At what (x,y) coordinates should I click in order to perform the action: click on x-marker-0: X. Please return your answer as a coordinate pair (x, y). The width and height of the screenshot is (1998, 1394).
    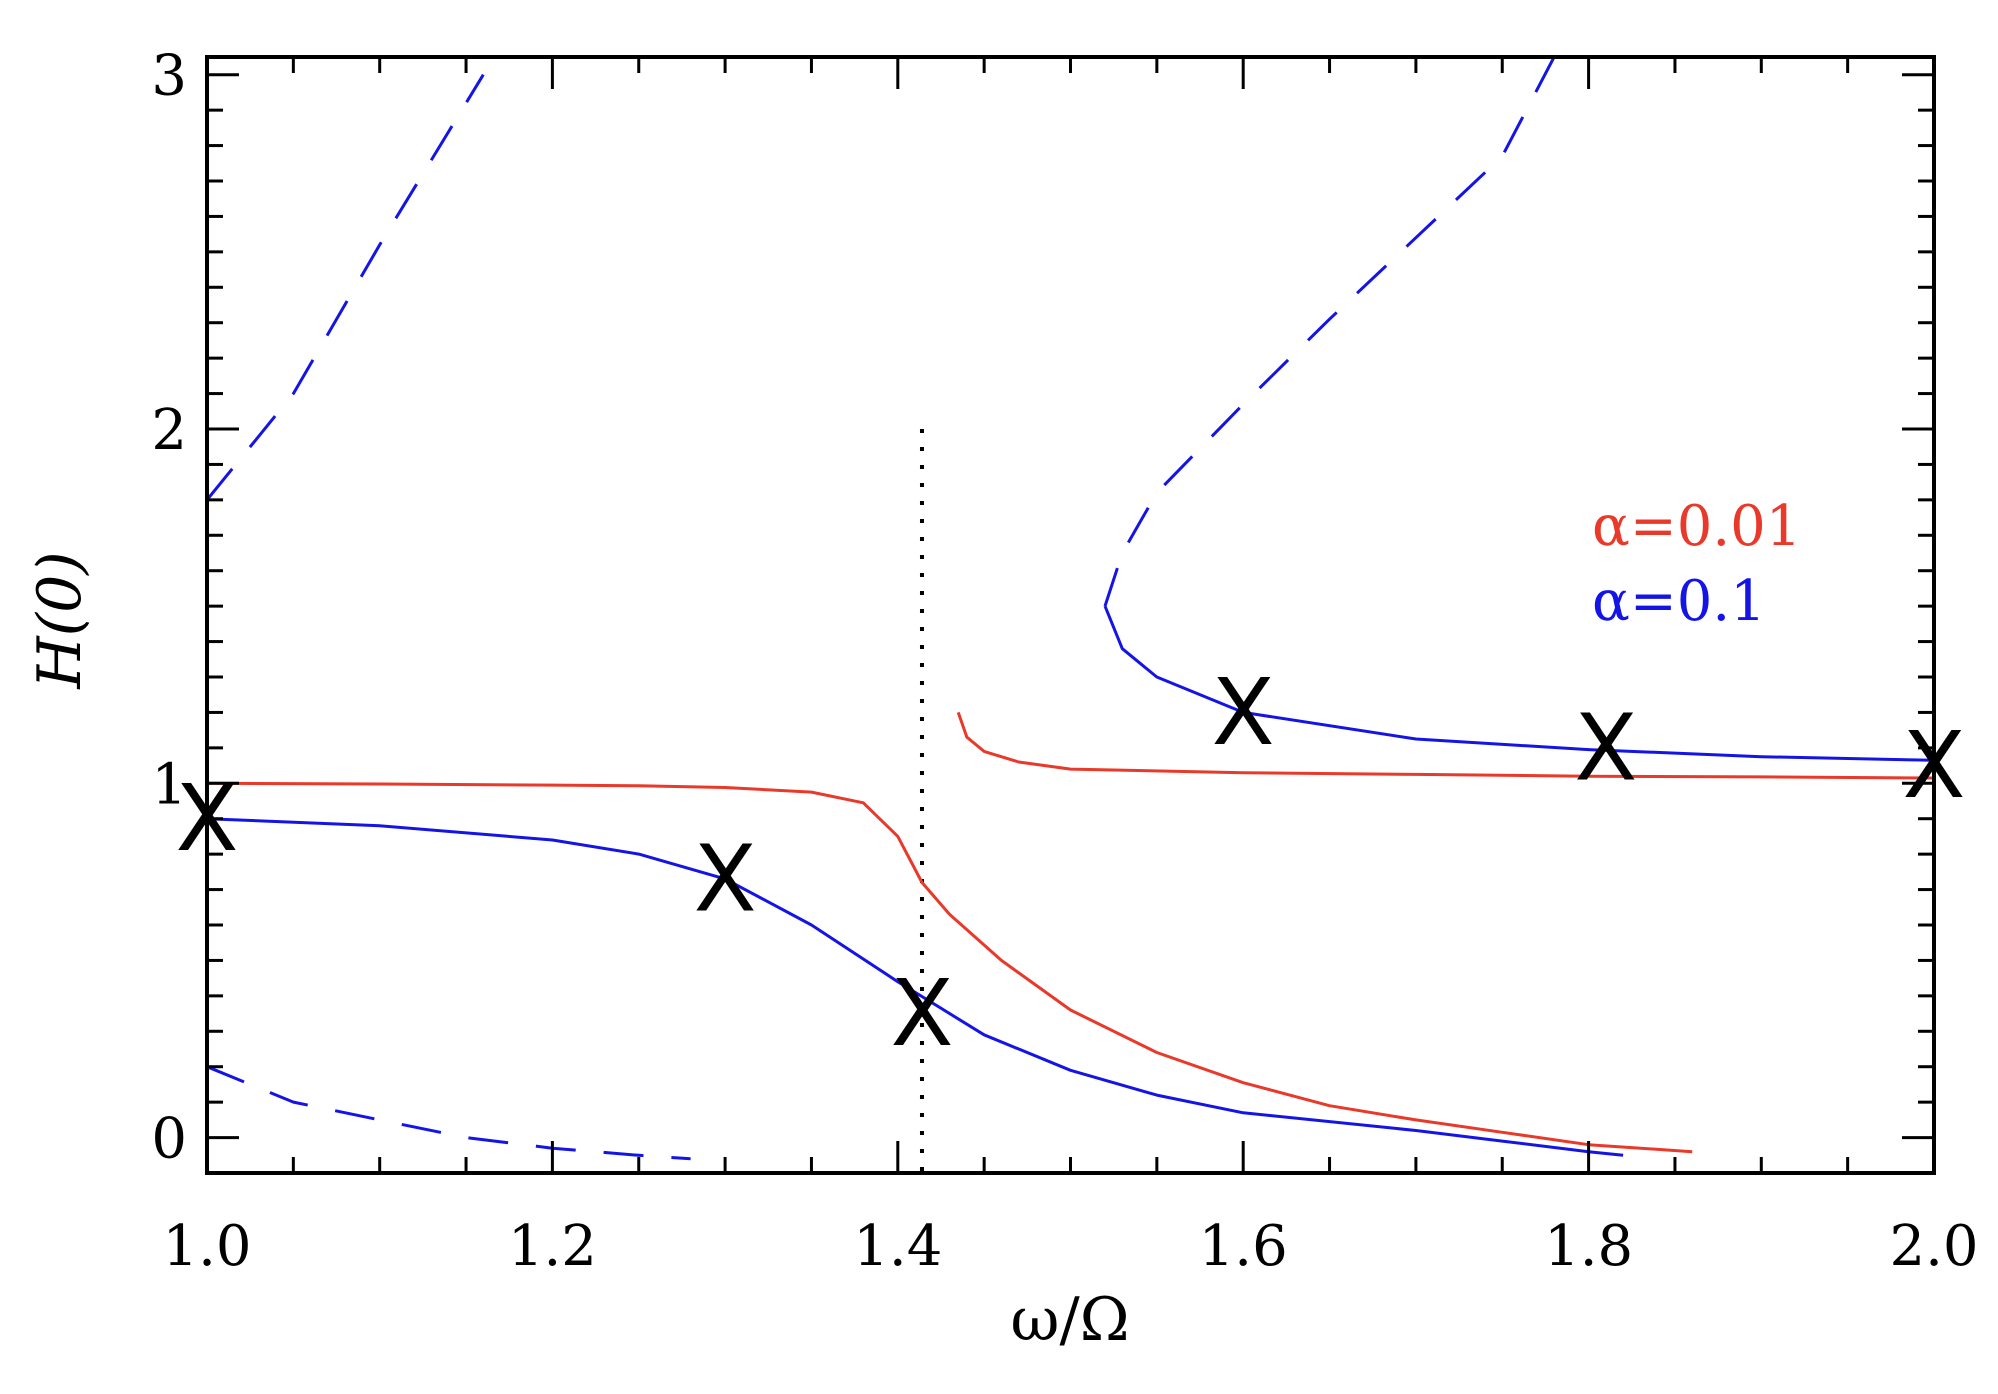
    Looking at the image, I should click on (206, 818).